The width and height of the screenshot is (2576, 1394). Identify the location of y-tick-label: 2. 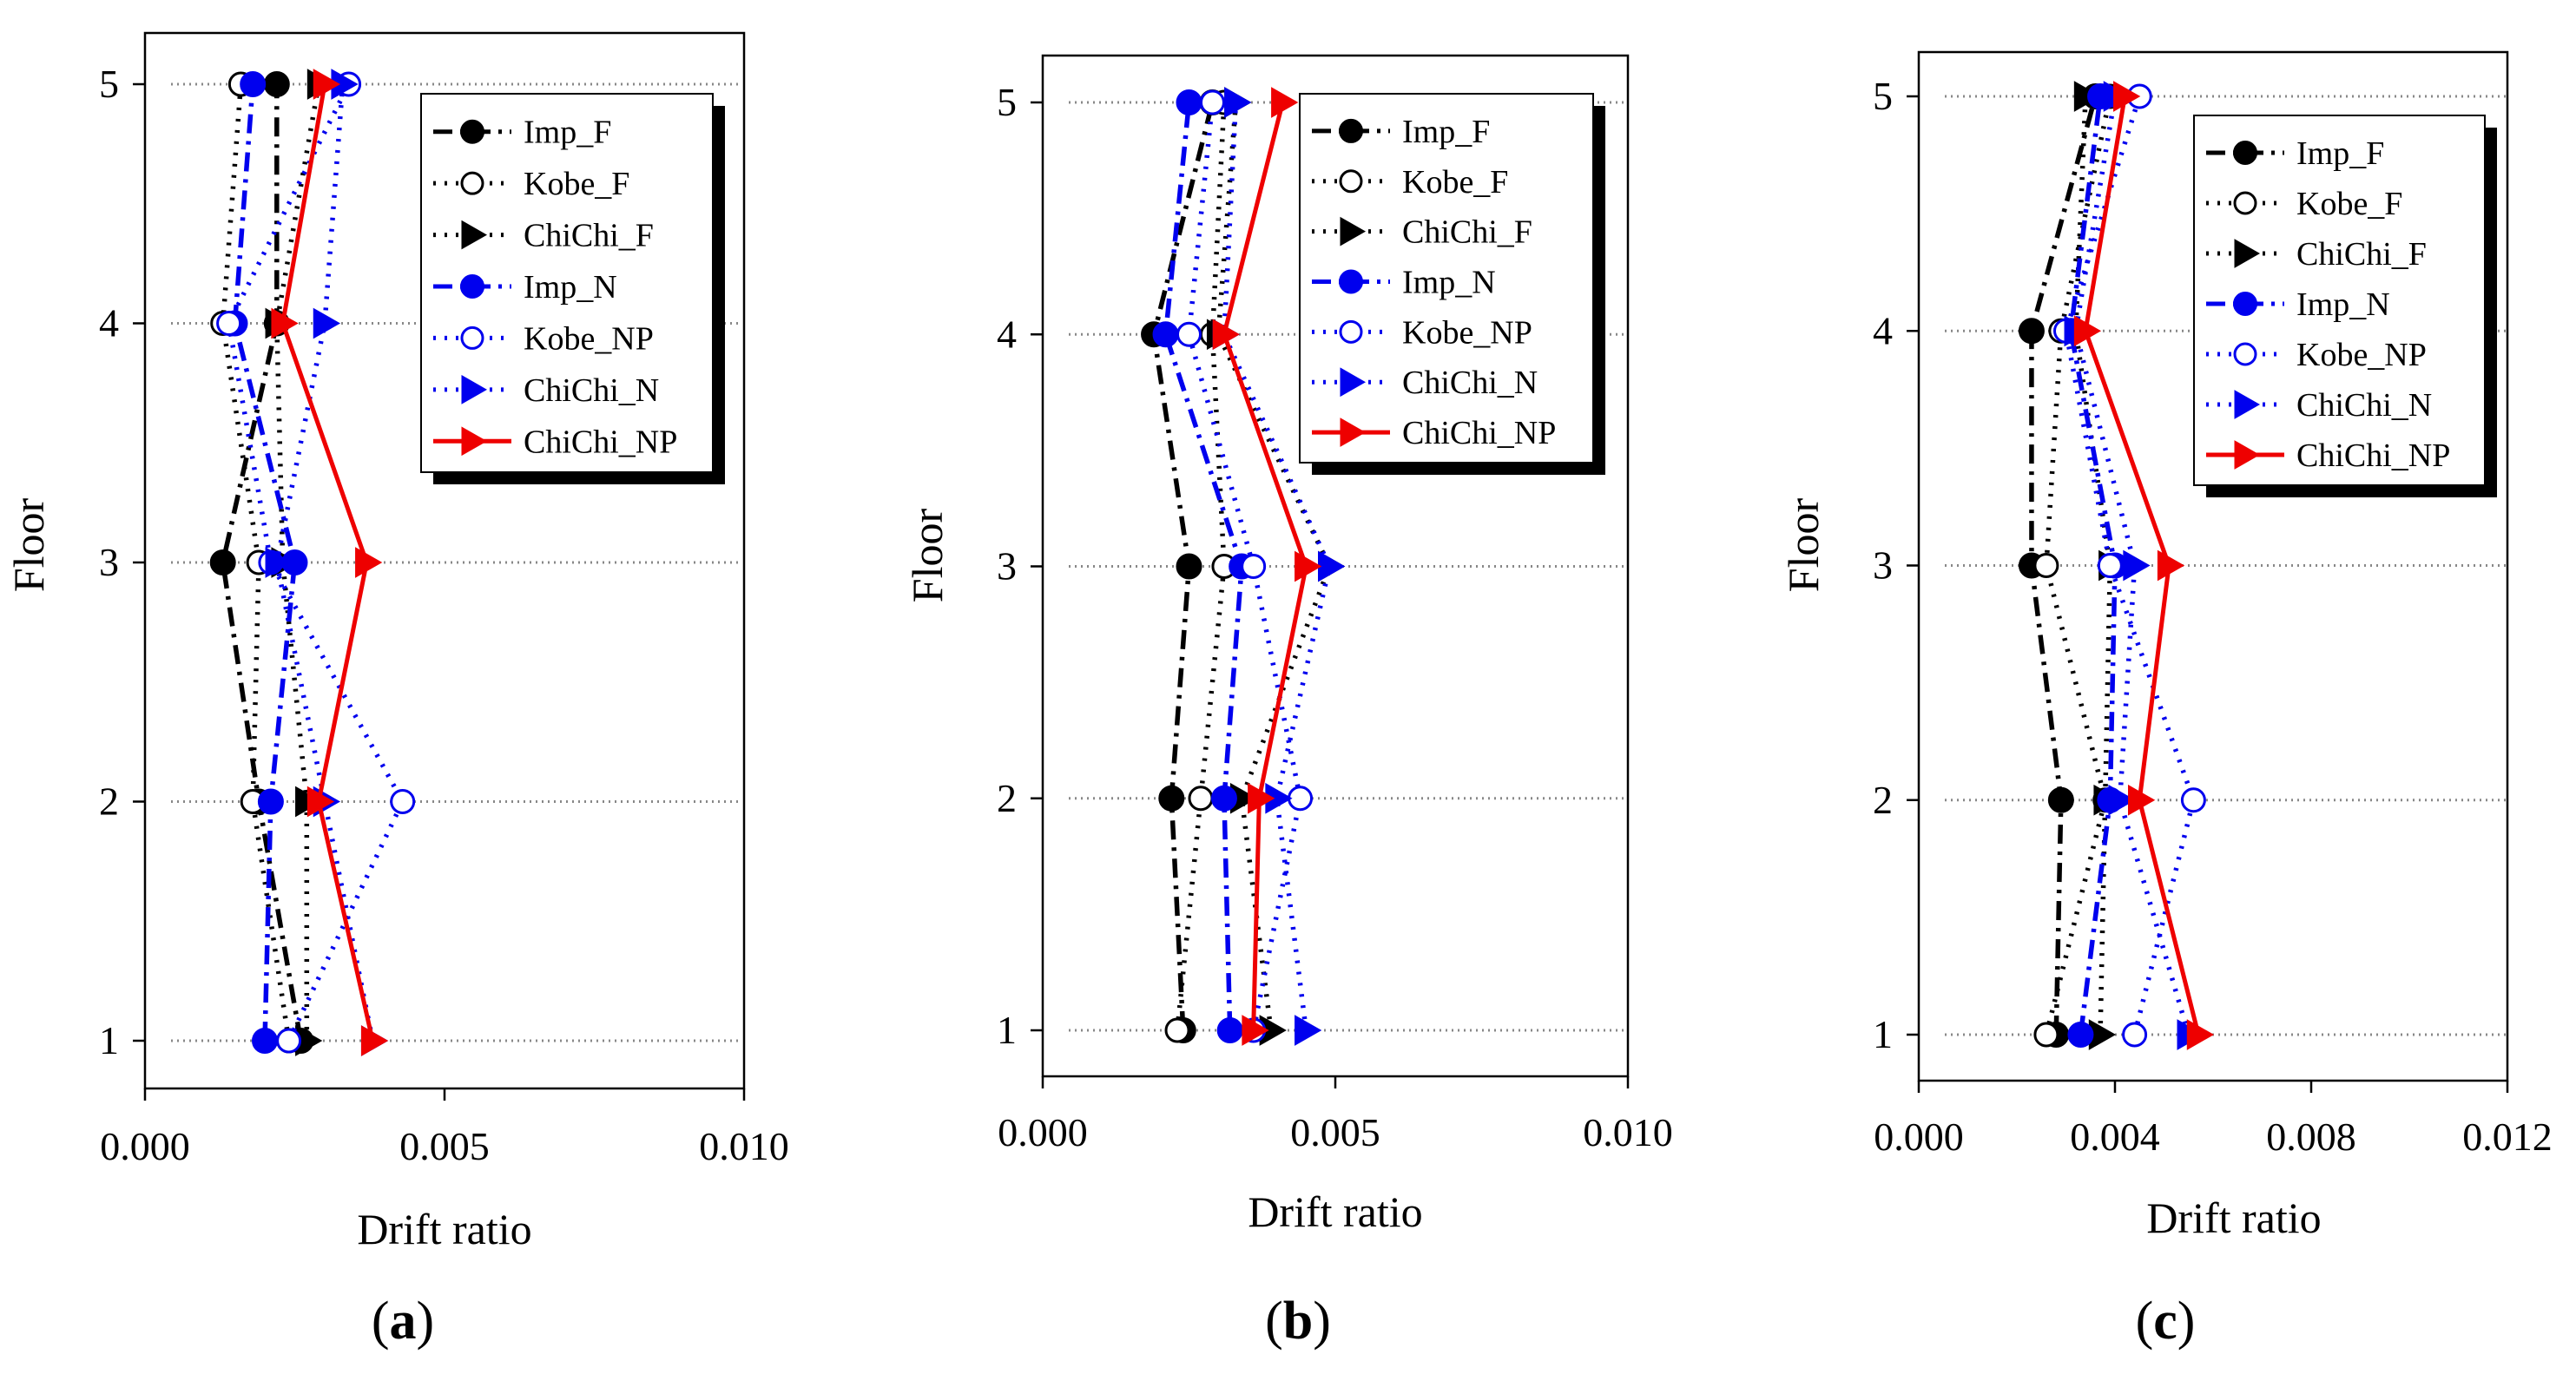
(109, 801).